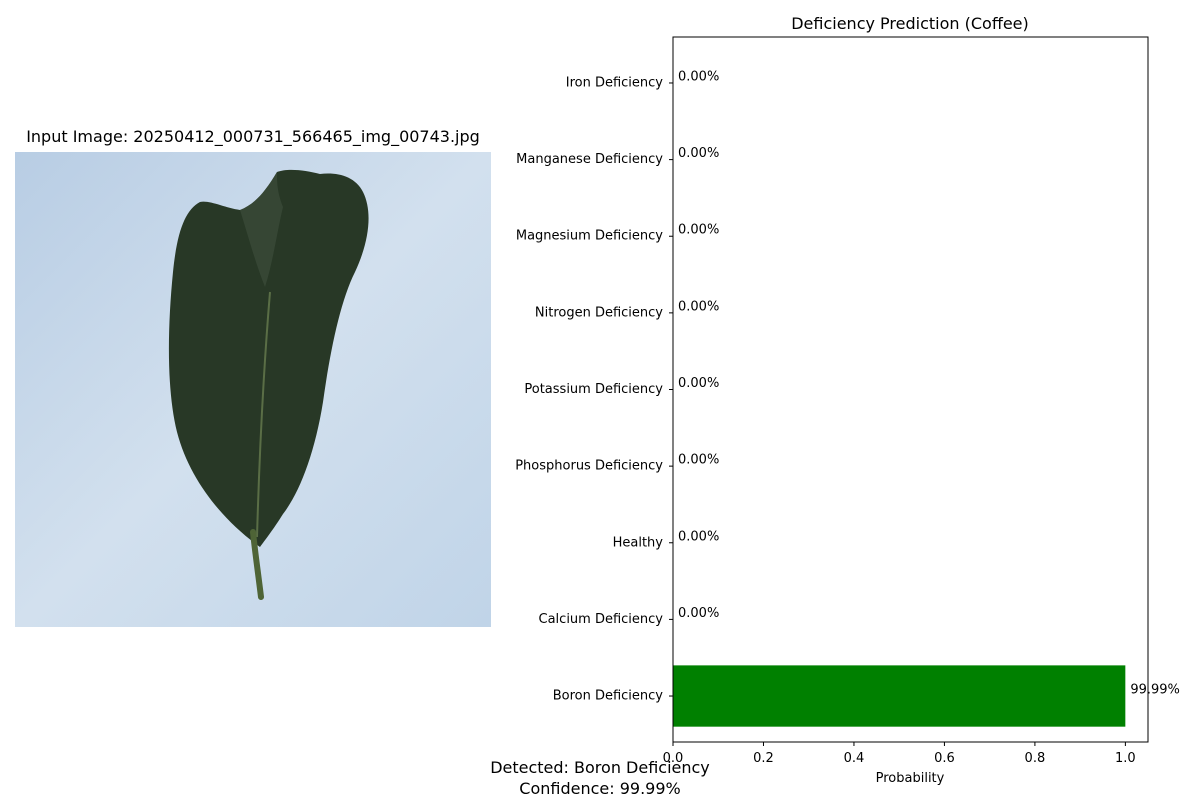  I want to click on y-tick-label: Calcium Deficiency, so click(601, 619).